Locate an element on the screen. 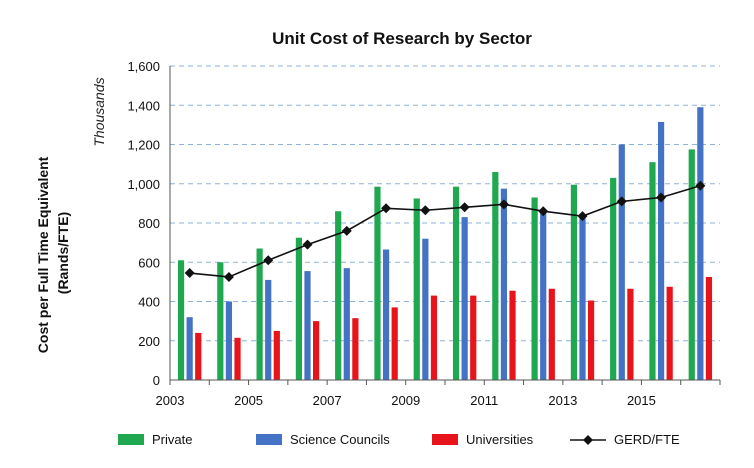 Image resolution: width=754 pixels, height=468 pixels. y-tick-label: 1,400 is located at coordinates (143, 105).